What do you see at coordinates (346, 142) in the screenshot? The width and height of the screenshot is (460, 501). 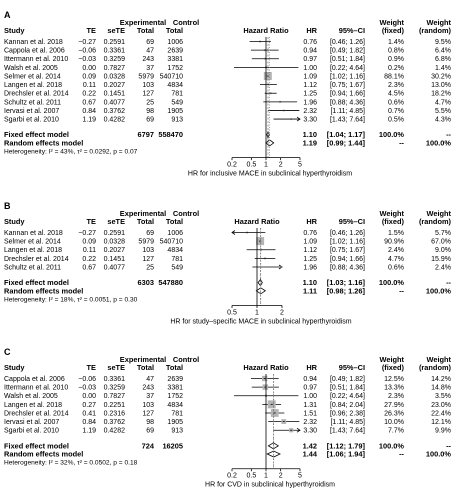 I see `random-ci: [0.99; 1.44]` at bounding box center [346, 142].